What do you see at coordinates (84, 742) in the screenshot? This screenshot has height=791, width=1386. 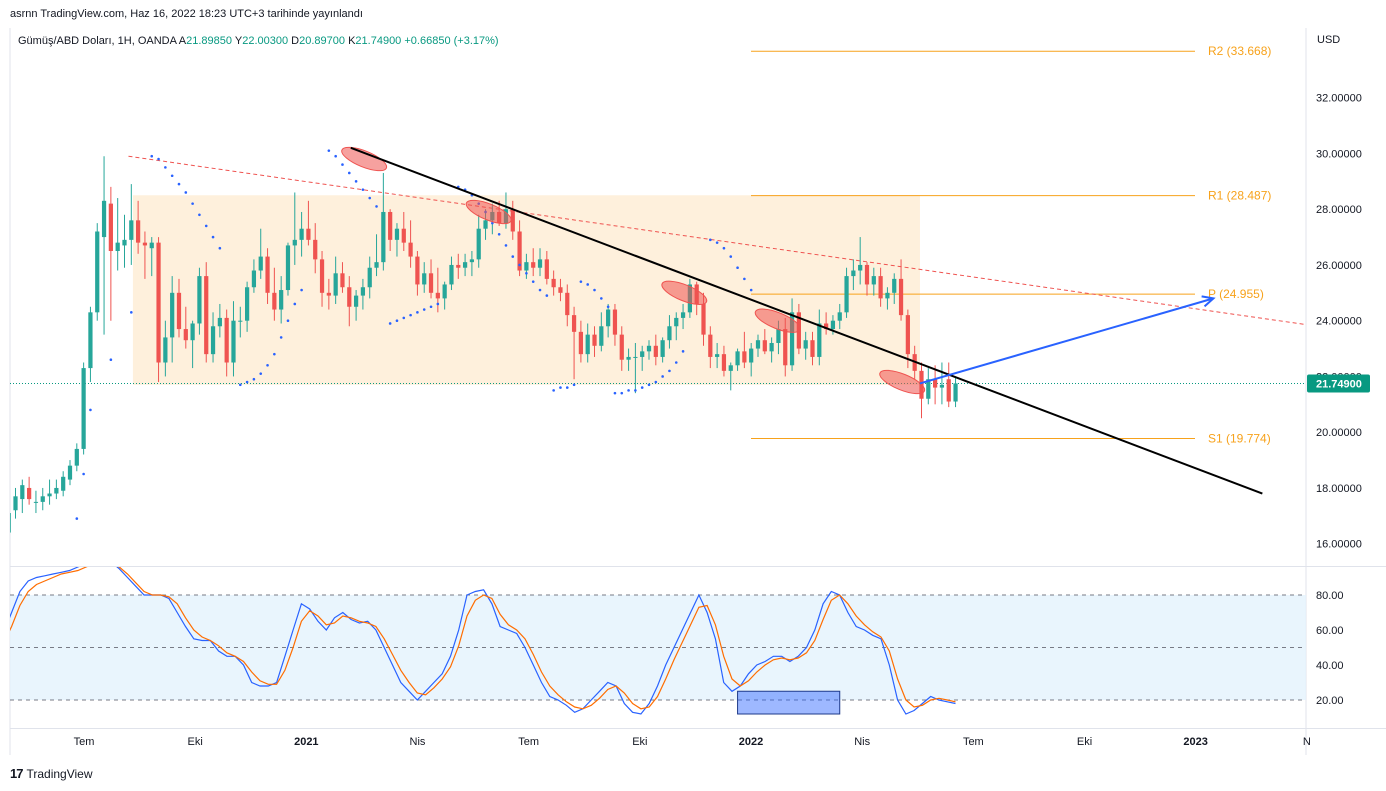 I see `time-tick-label: Tem` at bounding box center [84, 742].